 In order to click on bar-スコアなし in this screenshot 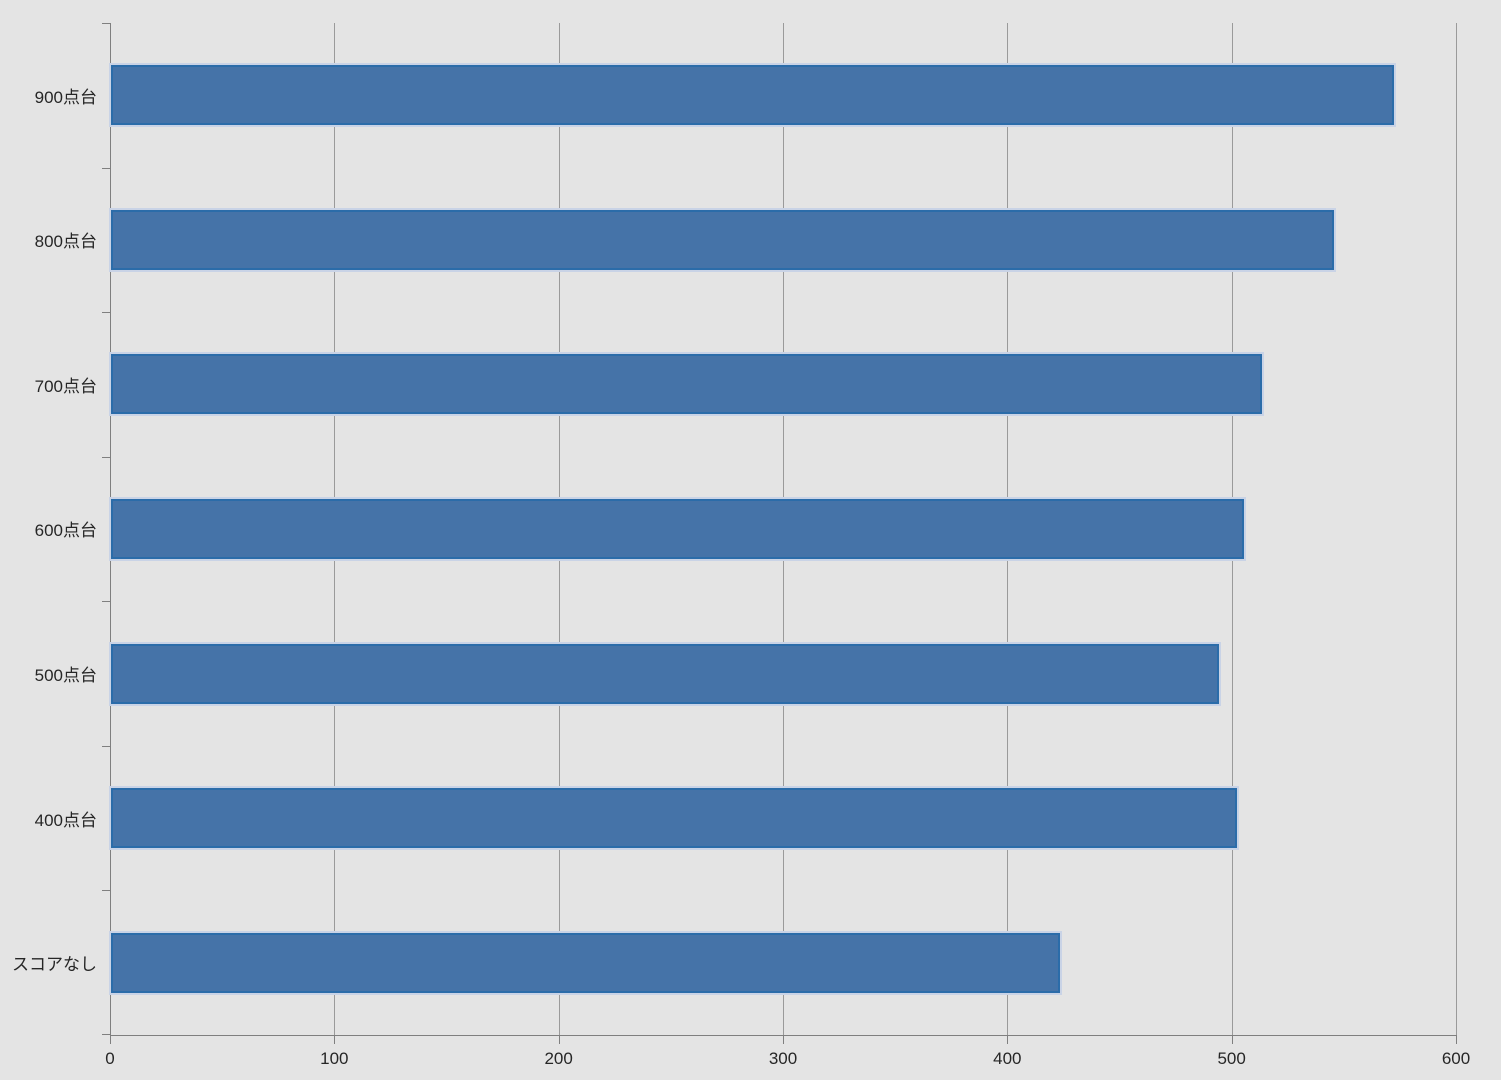, I will do `click(585, 962)`.